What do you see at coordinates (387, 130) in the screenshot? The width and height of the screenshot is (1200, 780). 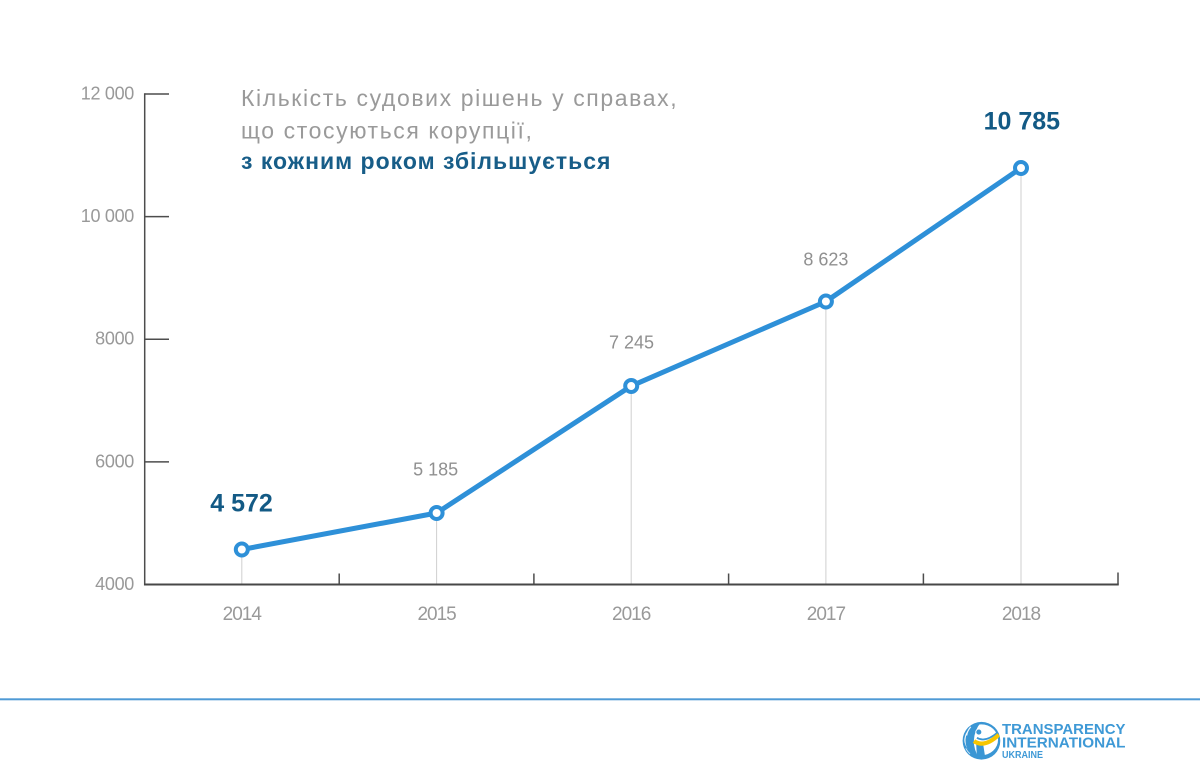 I see `svg-text: що стосуються корупції,` at bounding box center [387, 130].